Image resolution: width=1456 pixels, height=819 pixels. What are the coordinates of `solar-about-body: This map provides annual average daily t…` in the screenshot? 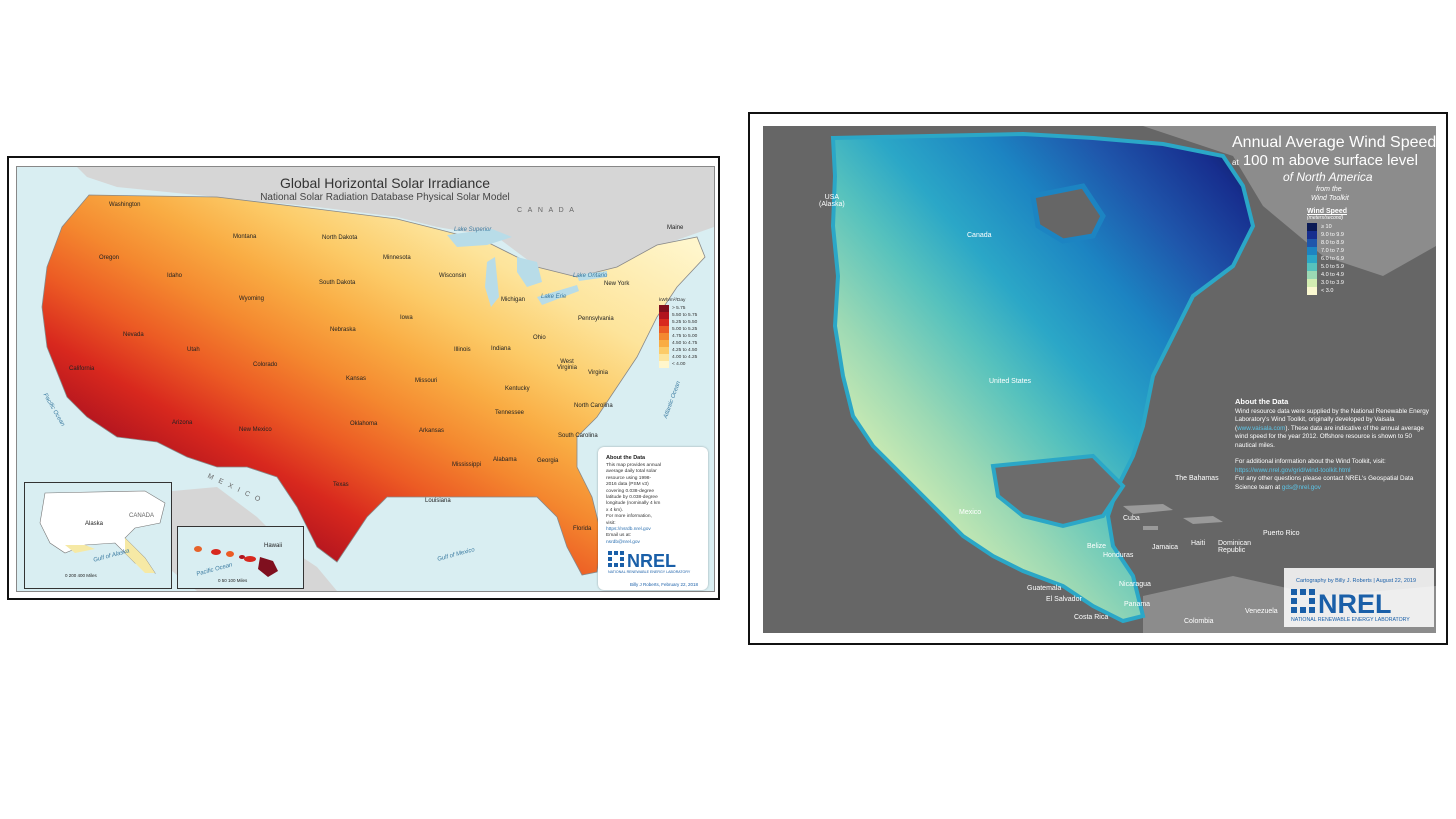 It's located at (633, 488).